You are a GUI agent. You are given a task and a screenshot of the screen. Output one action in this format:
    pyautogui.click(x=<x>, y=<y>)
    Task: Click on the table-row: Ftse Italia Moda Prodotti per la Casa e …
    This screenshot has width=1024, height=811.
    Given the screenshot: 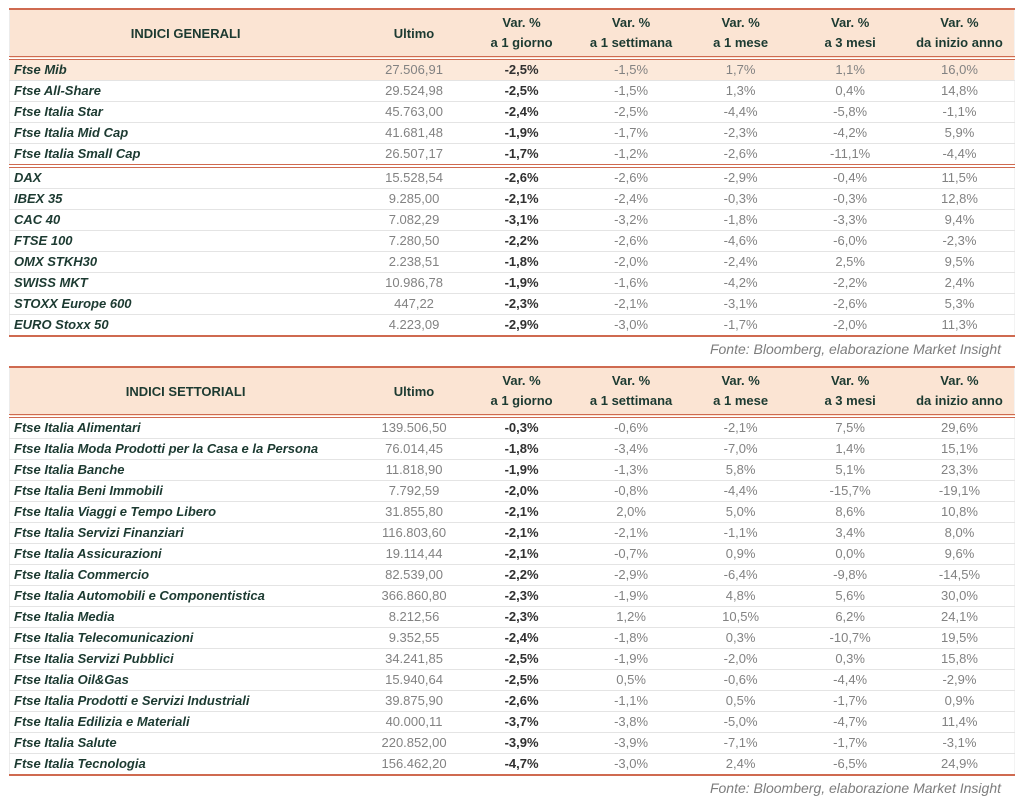 What is the action you would take?
    pyautogui.click(x=512, y=449)
    